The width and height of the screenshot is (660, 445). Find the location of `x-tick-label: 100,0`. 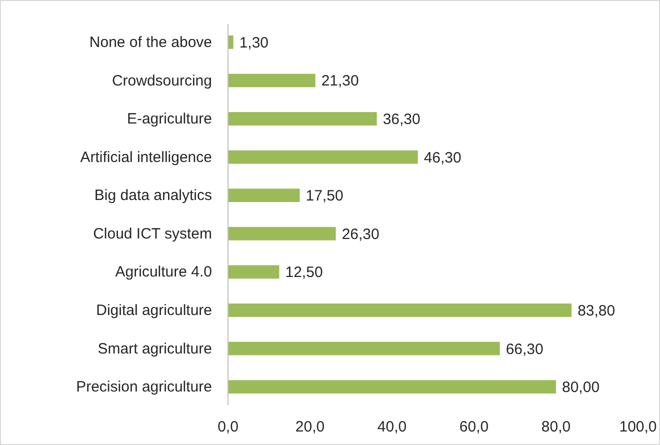

x-tick-label: 100,0 is located at coordinates (638, 427).